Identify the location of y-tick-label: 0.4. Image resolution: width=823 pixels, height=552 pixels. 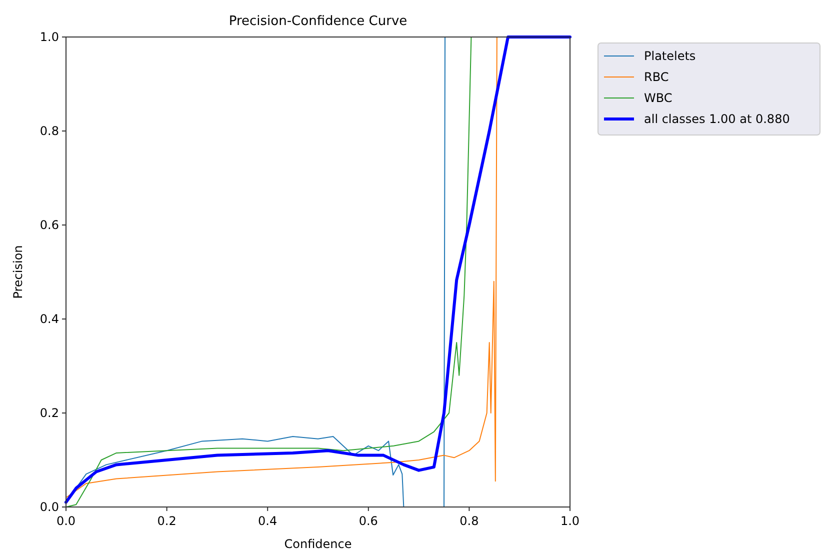
(49, 319).